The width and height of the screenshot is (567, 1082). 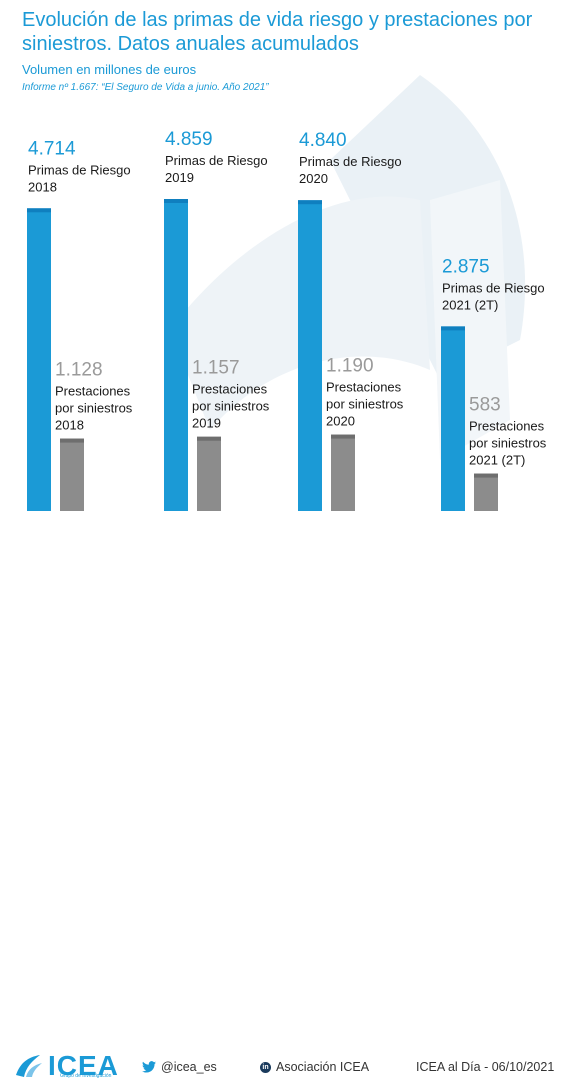 I want to click on data-label-prestaciones: 1.157, so click(x=216, y=368).